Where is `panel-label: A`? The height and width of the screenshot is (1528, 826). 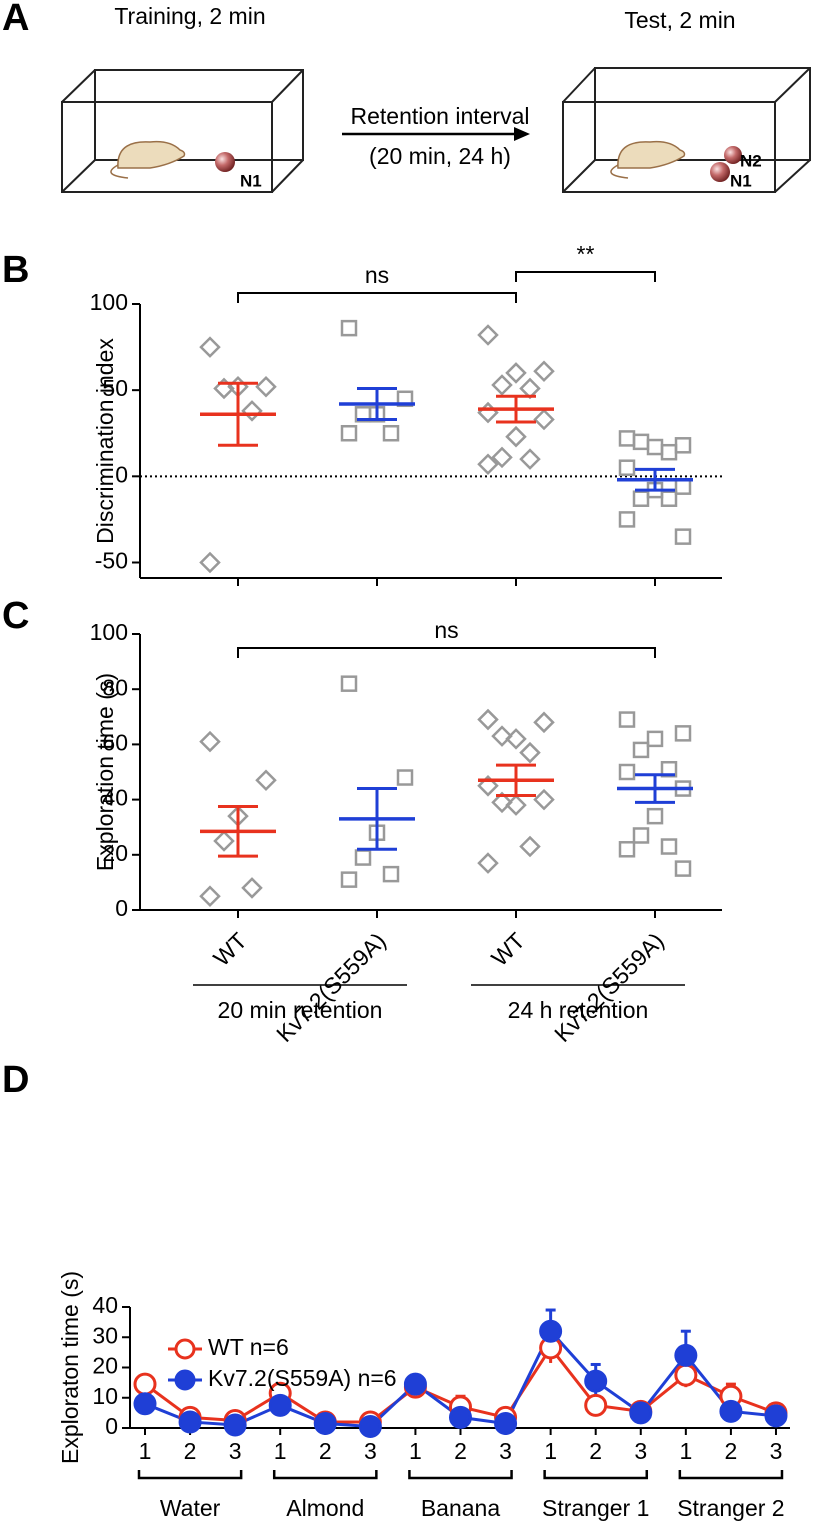 panel-label: A is located at coordinates (15, 19).